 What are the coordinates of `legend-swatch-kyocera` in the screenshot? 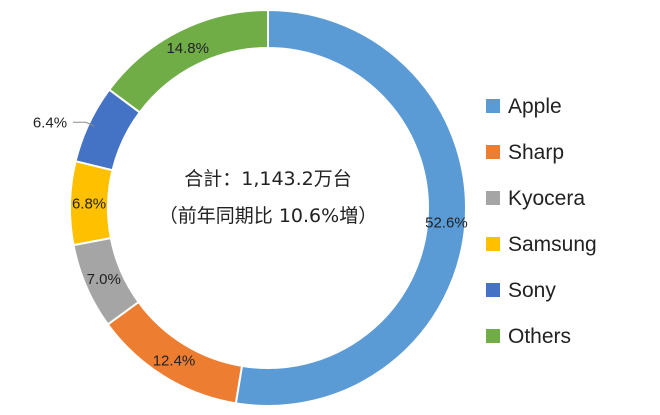 It's located at (493, 198).